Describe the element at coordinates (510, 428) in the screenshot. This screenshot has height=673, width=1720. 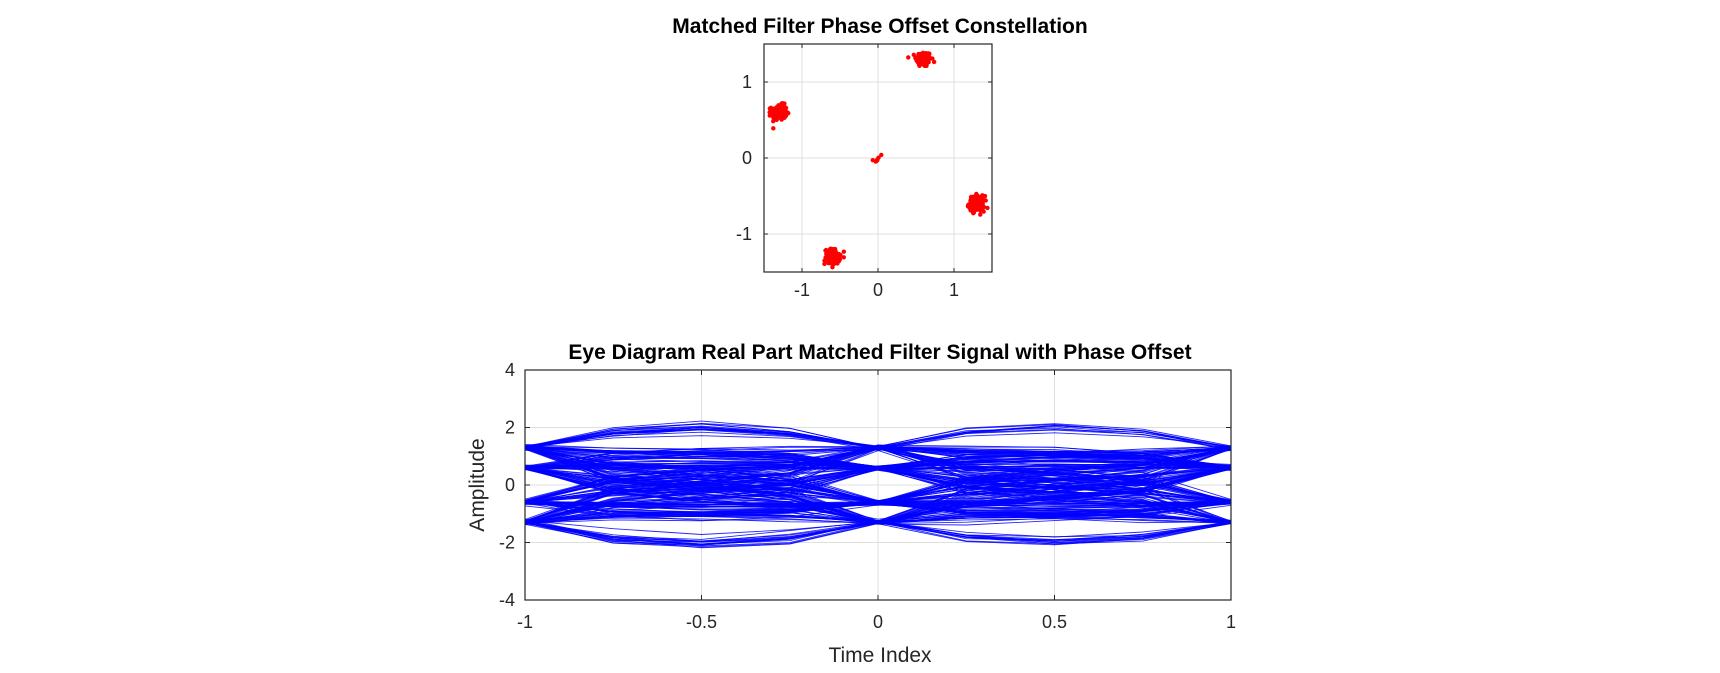
I see `y-tick-label: 2` at that location.